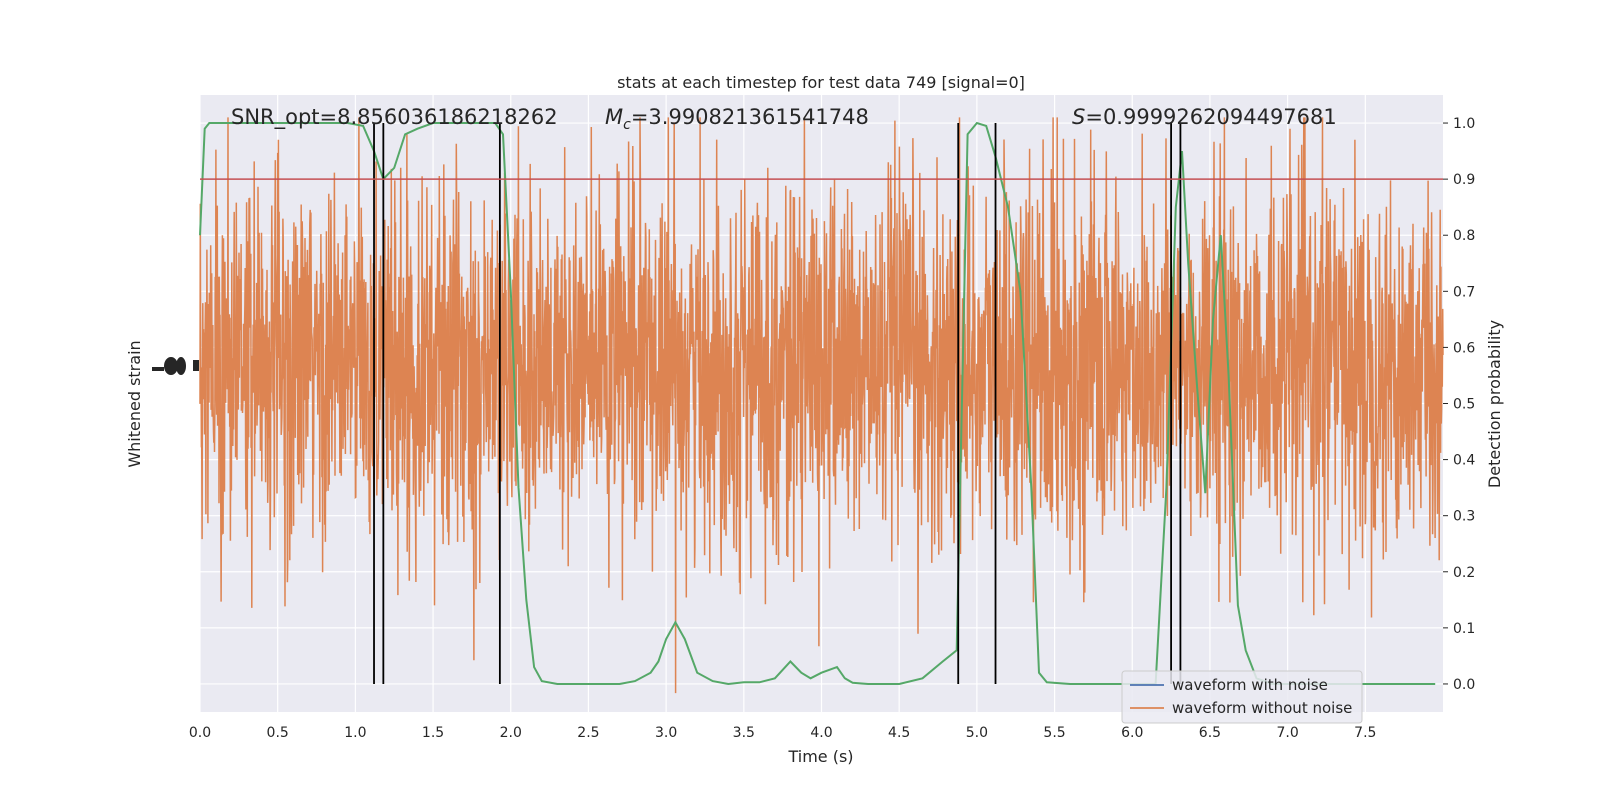 Image resolution: width=1600 pixels, height=800 pixels. What do you see at coordinates (1464, 629) in the screenshot?
I see `right-tick-label-1: 0.1` at bounding box center [1464, 629].